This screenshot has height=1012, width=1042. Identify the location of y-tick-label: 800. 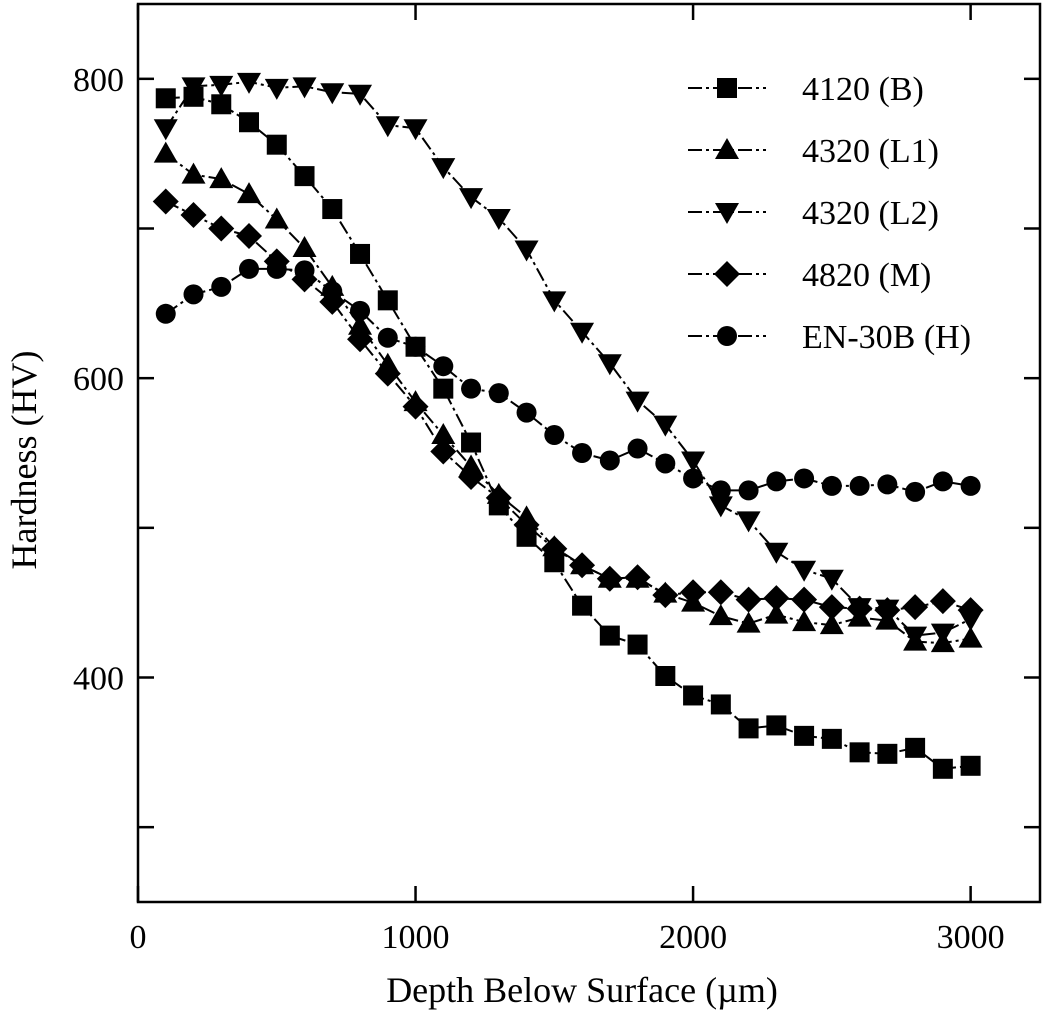
(98, 80).